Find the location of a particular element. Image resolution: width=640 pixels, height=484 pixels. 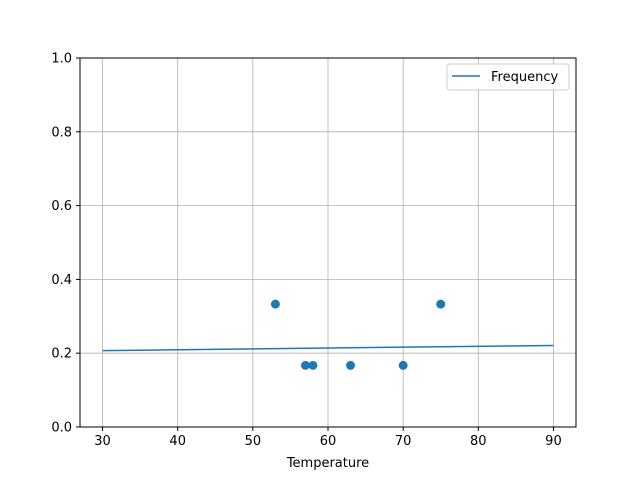

plot-marks is located at coordinates (328, 334).